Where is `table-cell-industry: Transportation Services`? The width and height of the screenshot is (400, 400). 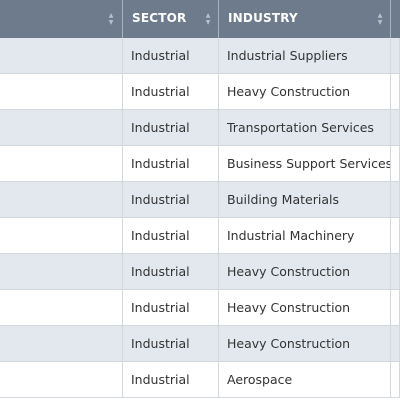 table-cell-industry: Transportation Services is located at coordinates (305, 128).